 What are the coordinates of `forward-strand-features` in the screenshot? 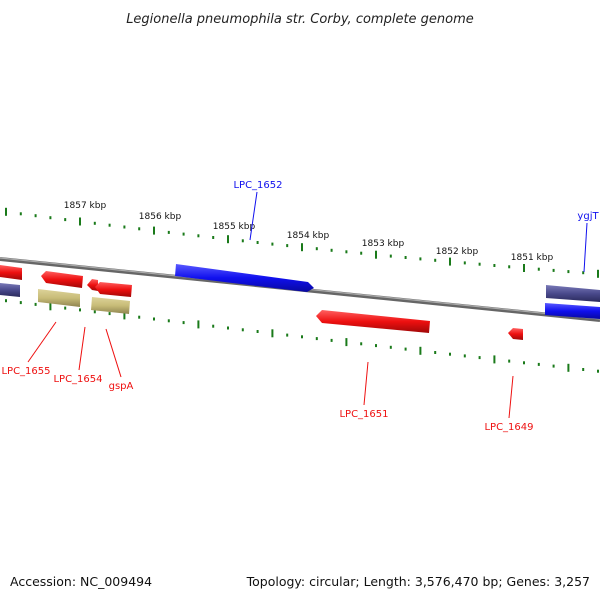 It's located at (300, 291).